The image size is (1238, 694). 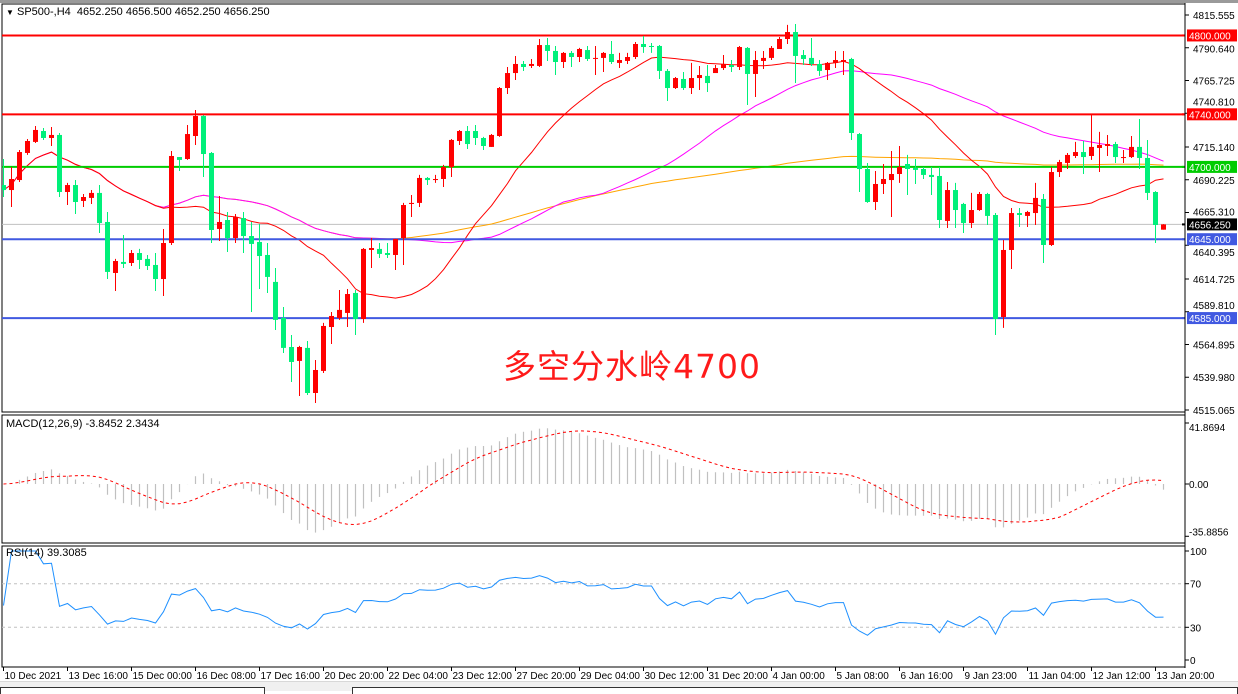 I want to click on time-axis-label: 27 Dec 20:00, so click(x=547, y=676).